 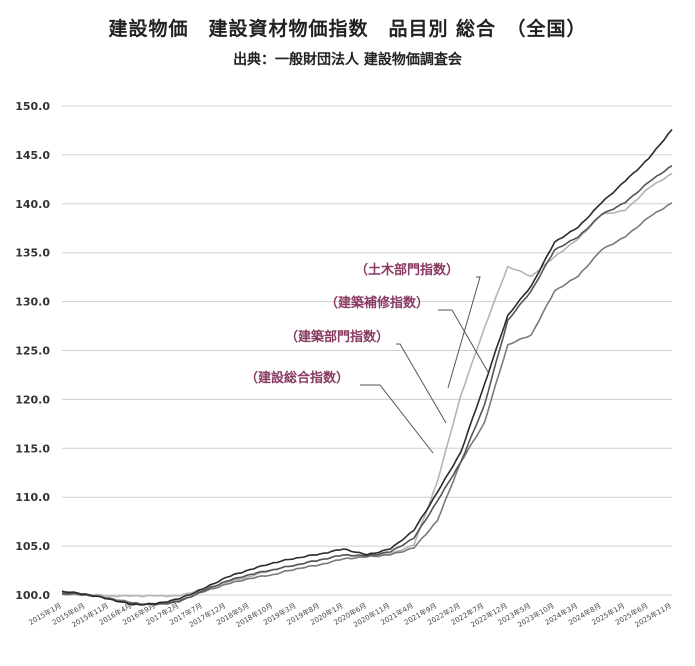 What do you see at coordinates (32, 546) in the screenshot?
I see `y-tick-label: 105.0` at bounding box center [32, 546].